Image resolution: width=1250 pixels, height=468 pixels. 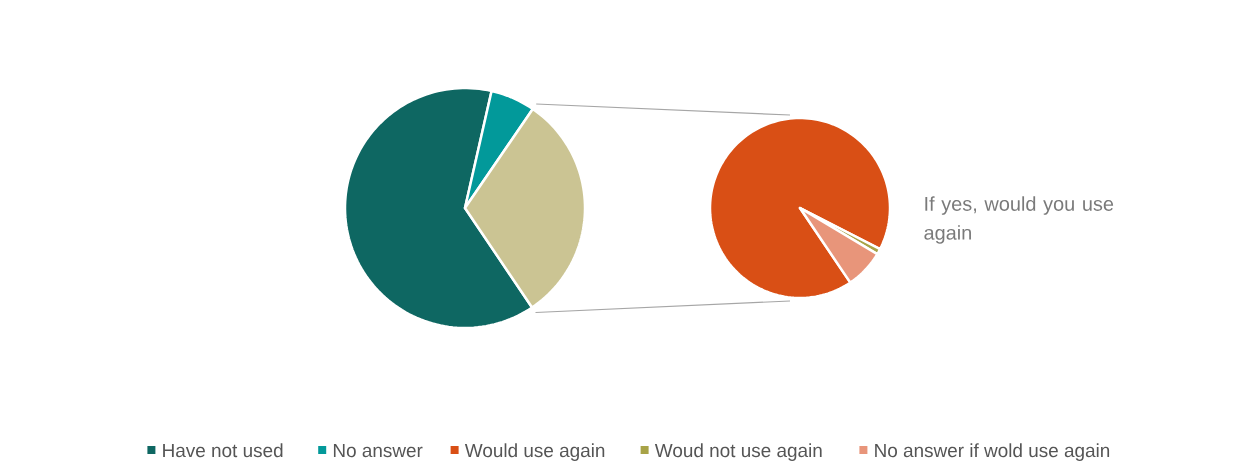 I want to click on legend-label: Woud not use again, so click(x=738, y=452).